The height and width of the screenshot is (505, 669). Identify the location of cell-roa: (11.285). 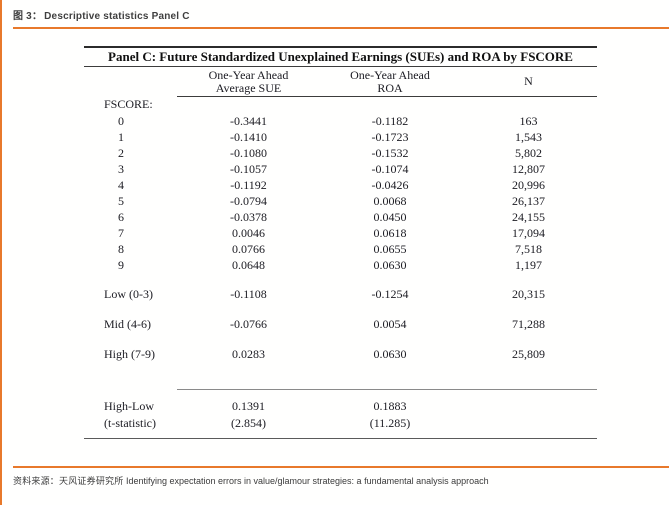
(390, 427).